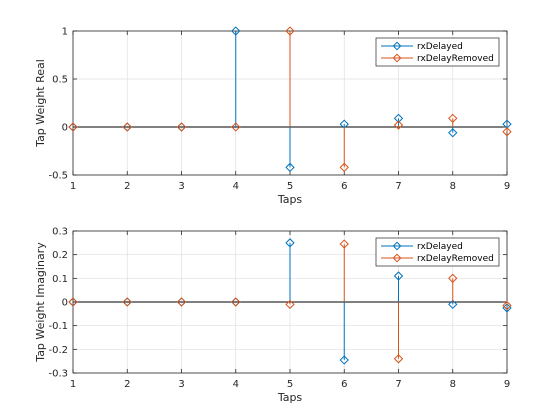  I want to click on y-tick-label: 0.3, so click(60, 232).